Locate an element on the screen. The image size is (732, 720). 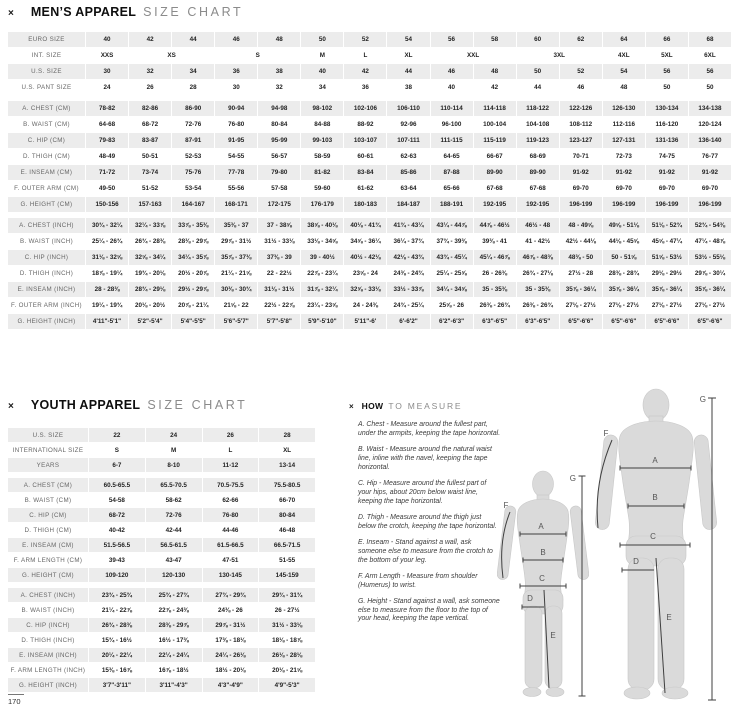
value-cell: 86-90 is located at coordinates (193, 108).